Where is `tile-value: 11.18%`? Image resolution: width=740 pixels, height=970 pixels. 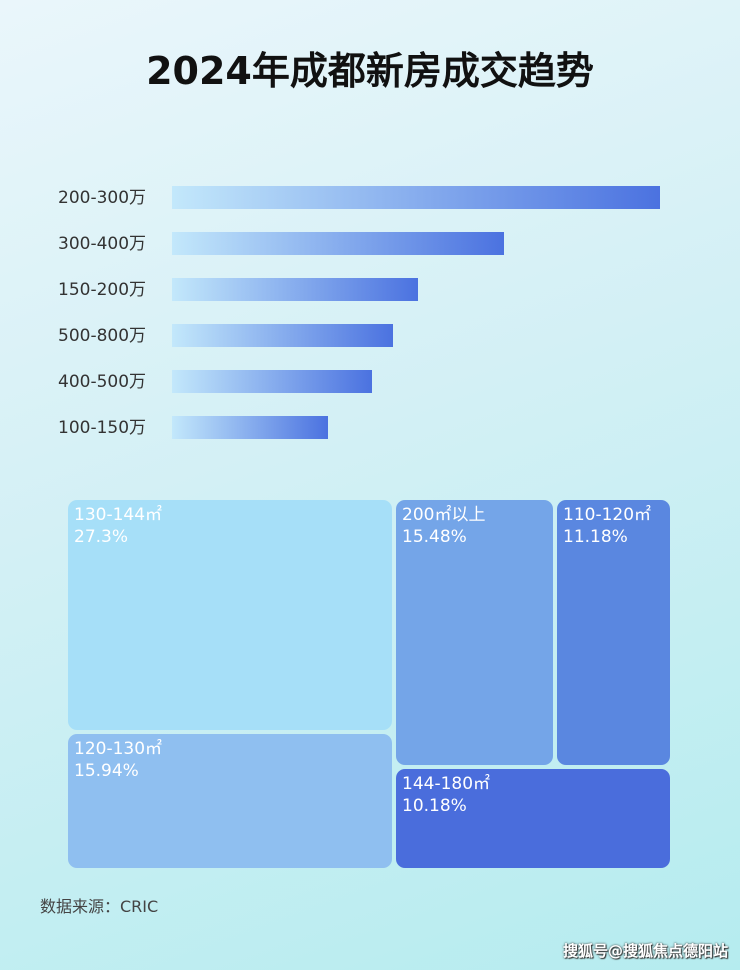 tile-value: 11.18% is located at coordinates (595, 537).